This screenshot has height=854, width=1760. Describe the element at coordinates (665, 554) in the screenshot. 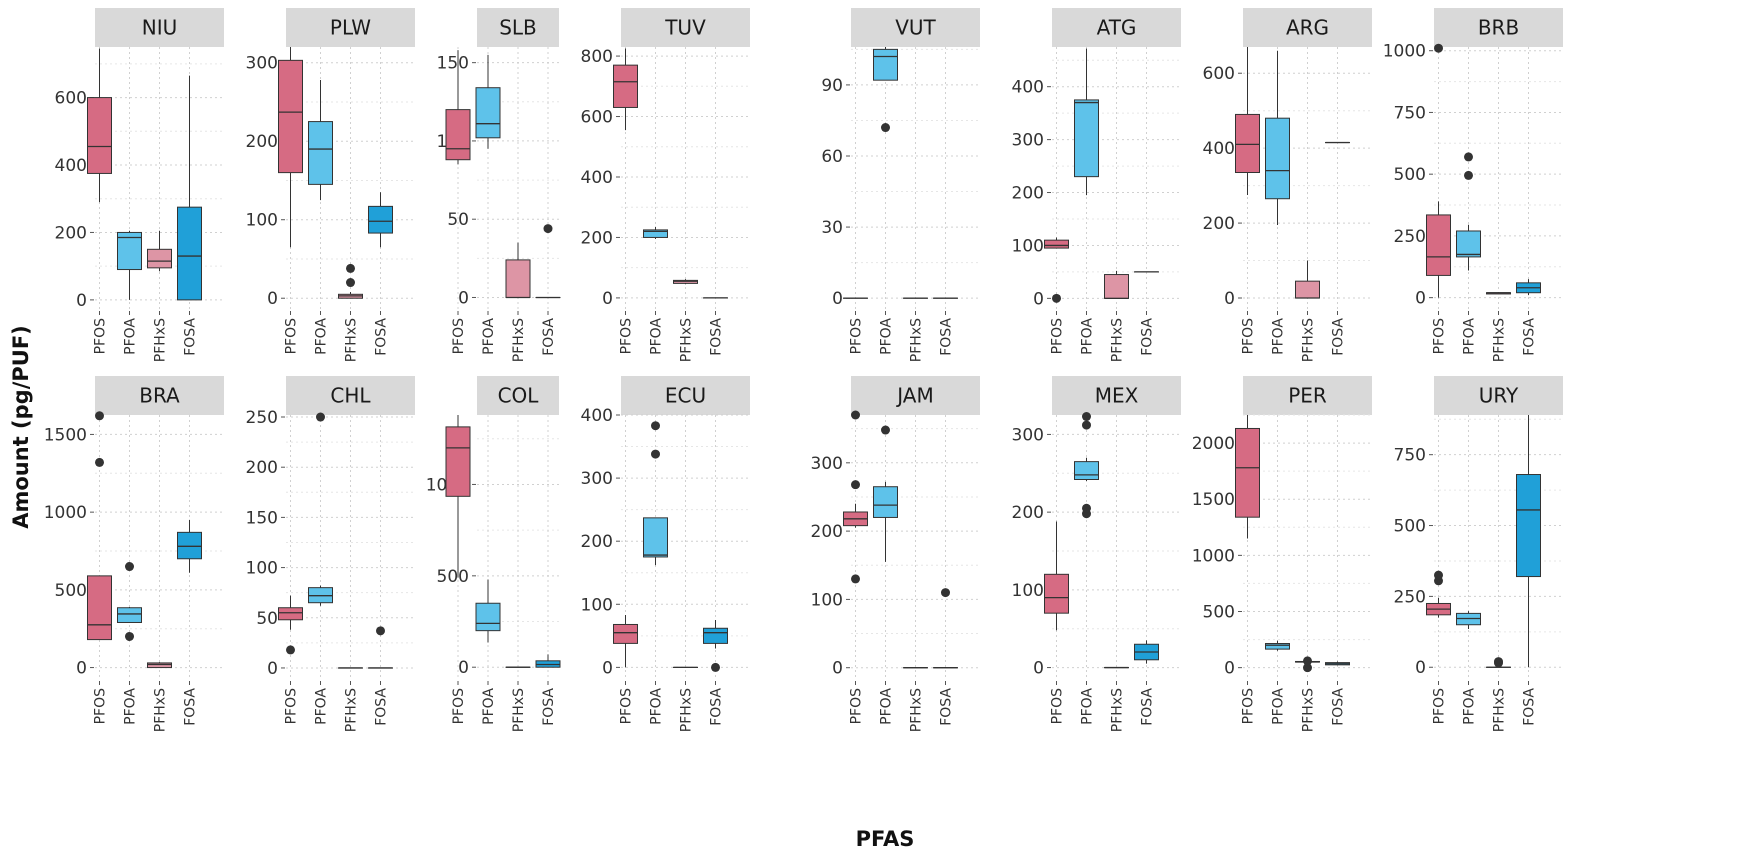

I see `panel-ecu: ECU 0 100 200 300 400 PFOS PFOA PFHxS FOSA` at that location.